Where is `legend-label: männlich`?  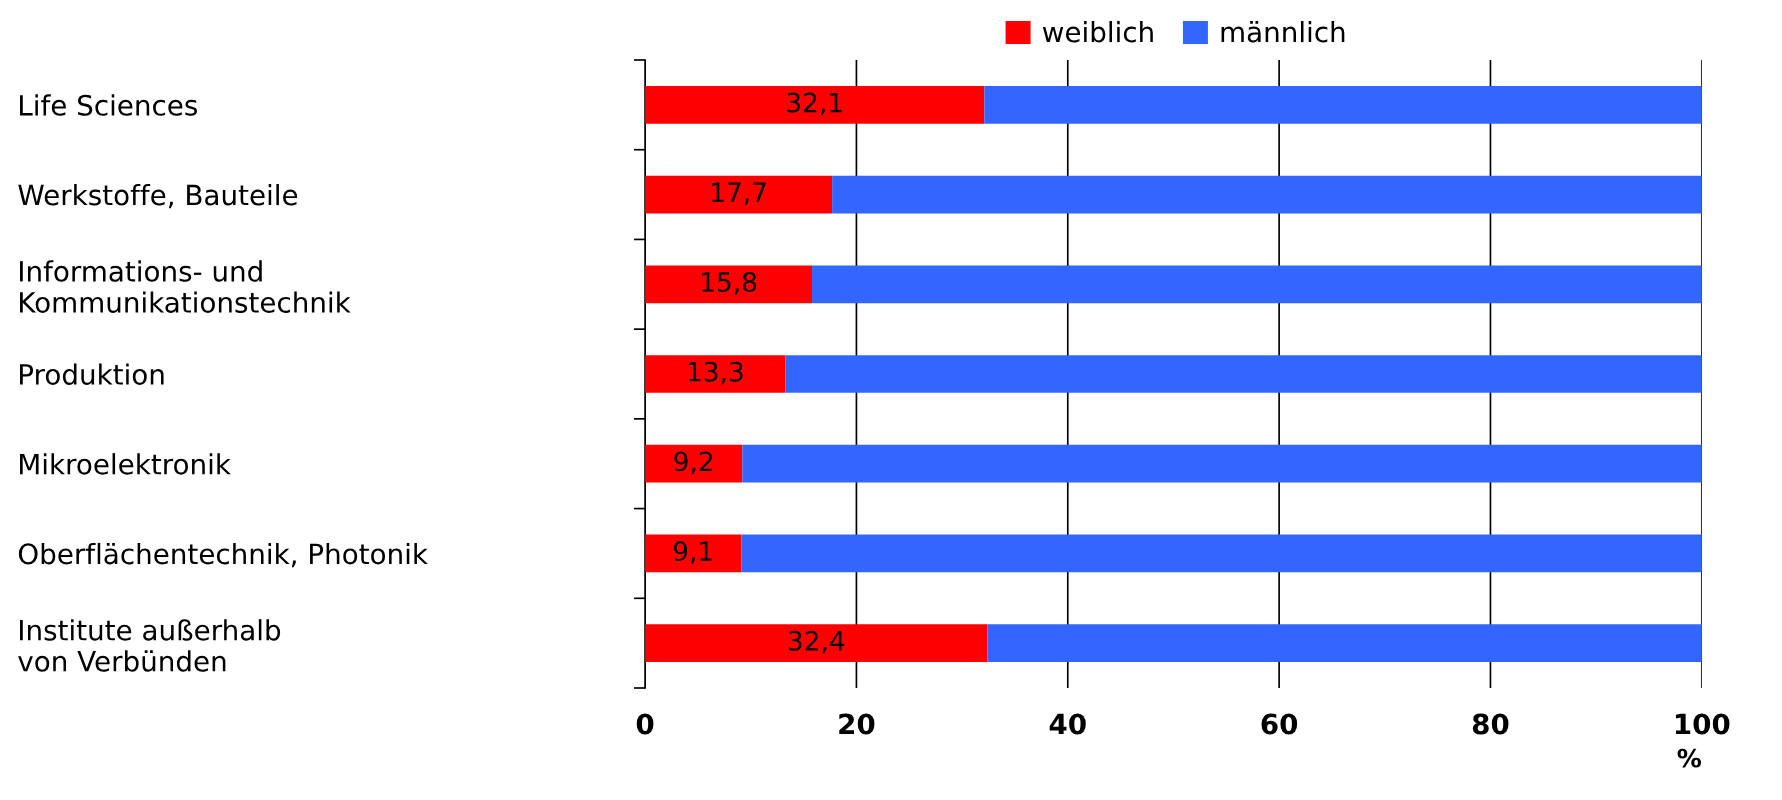 legend-label: männlich is located at coordinates (1283, 32).